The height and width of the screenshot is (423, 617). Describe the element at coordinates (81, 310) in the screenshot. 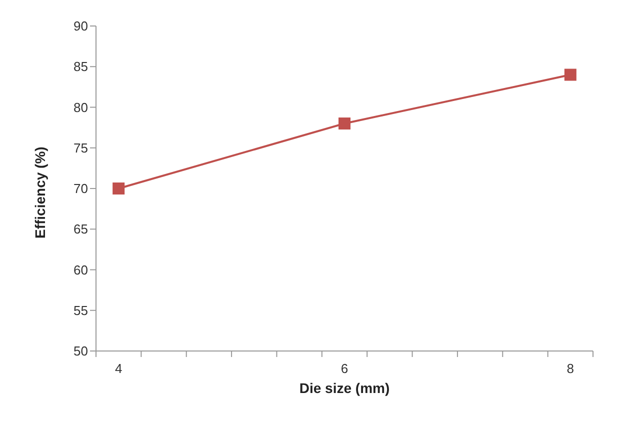

I see `y-tick-label: 55` at that location.